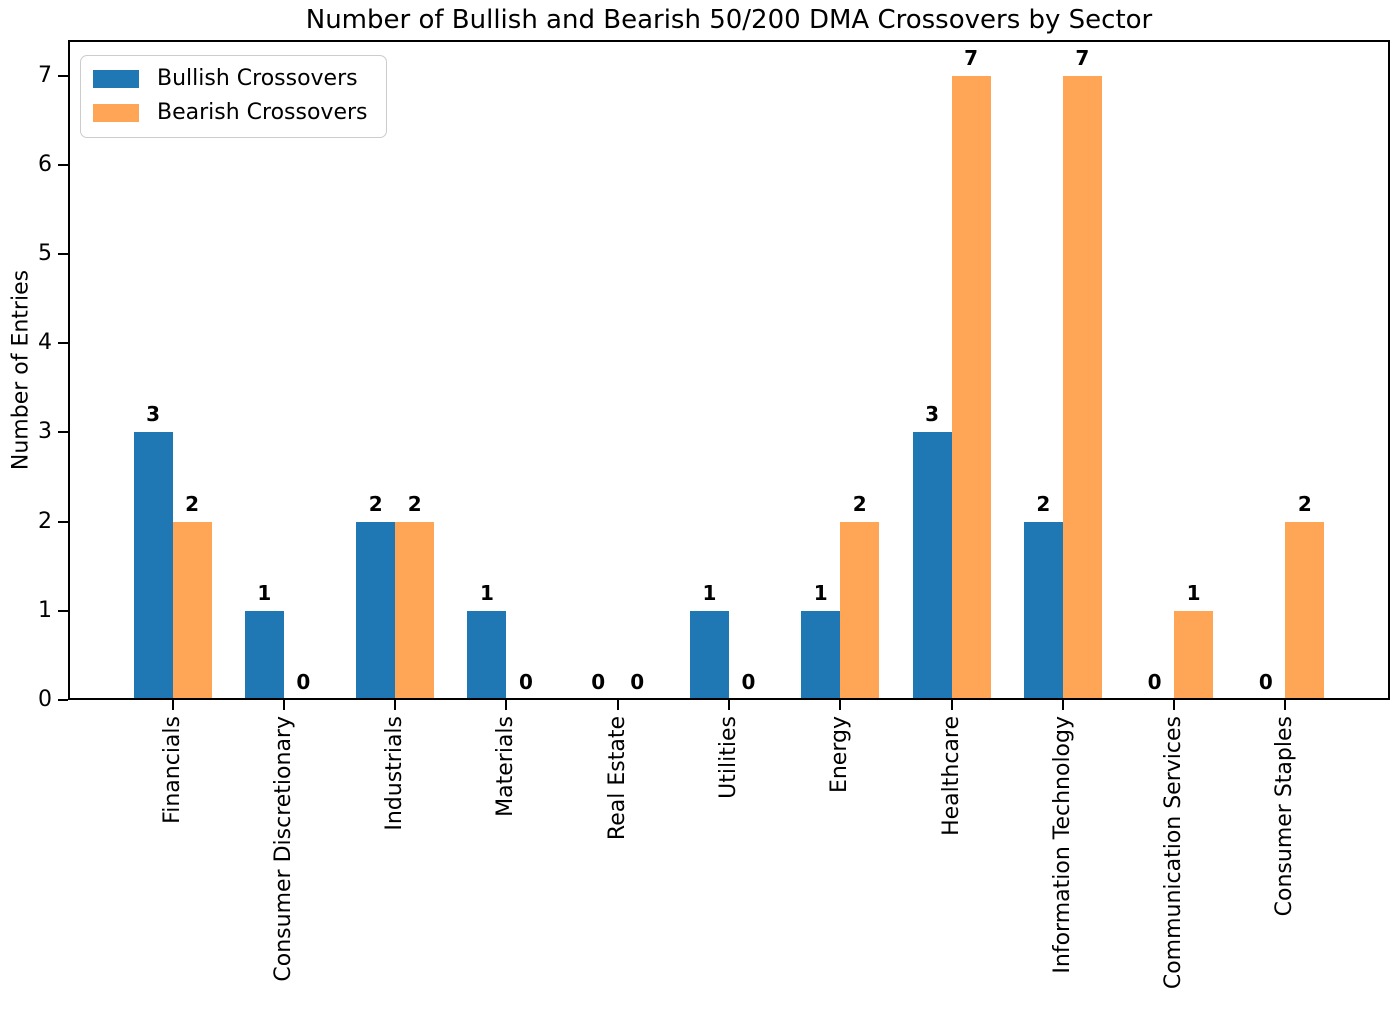  I want to click on legend: Bullish Crossovers Bearish Crossovers, so click(233, 96).